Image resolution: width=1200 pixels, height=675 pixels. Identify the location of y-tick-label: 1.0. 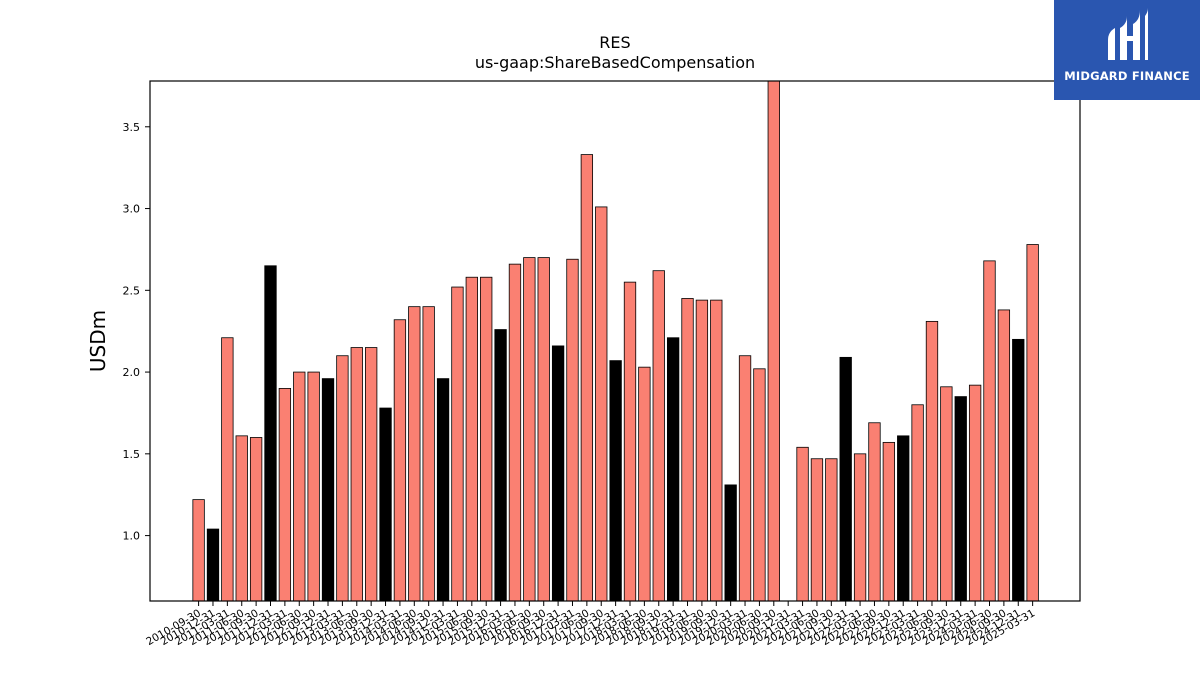
(132, 536).